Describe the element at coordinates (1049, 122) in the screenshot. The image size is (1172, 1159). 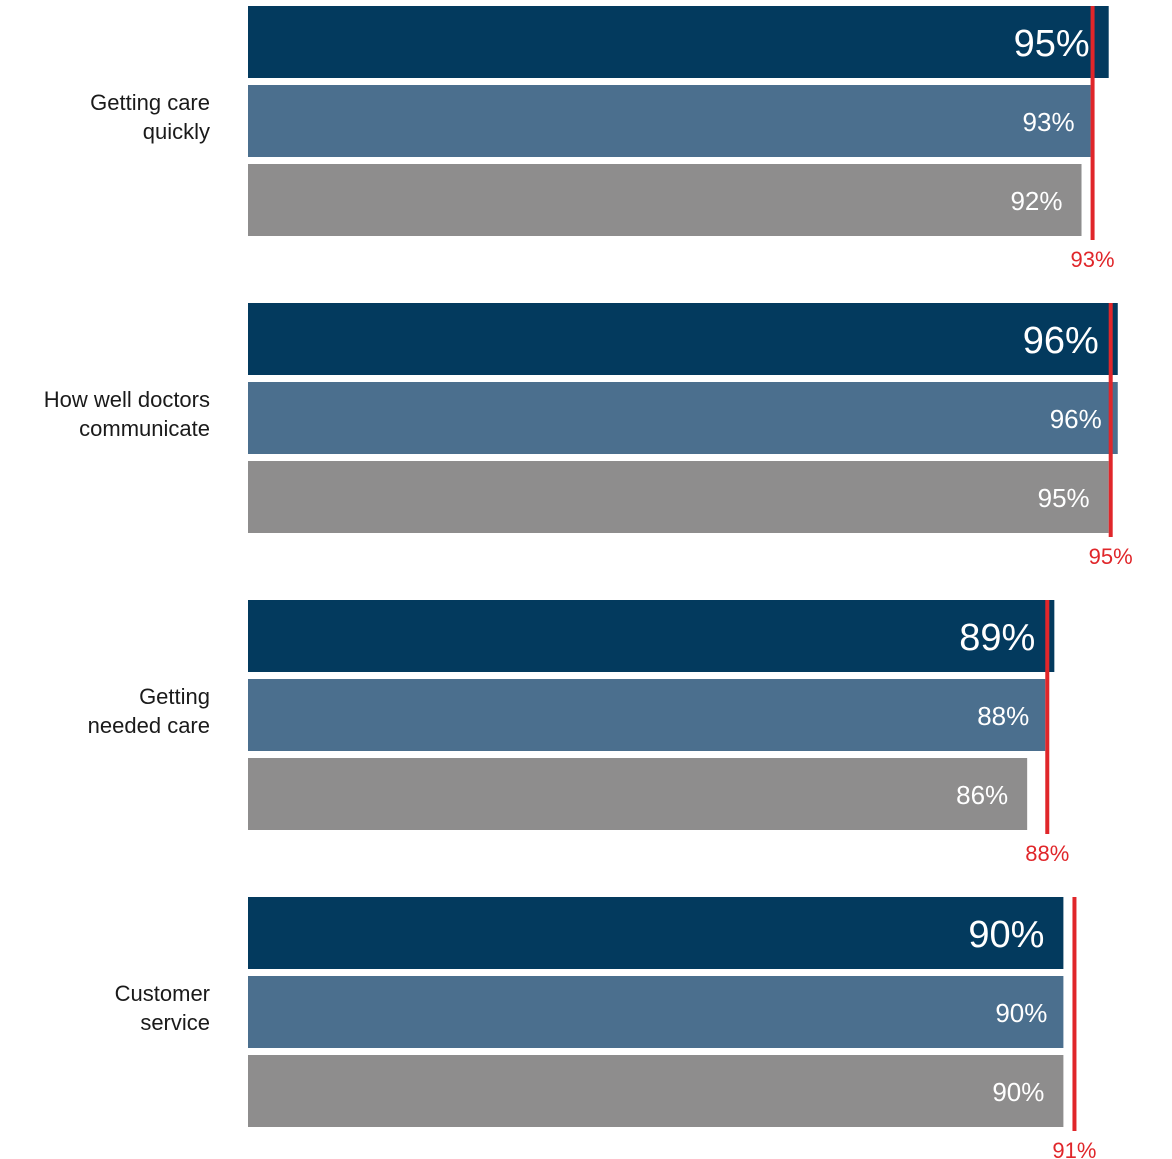
I see `bar-value-label: 93%` at that location.